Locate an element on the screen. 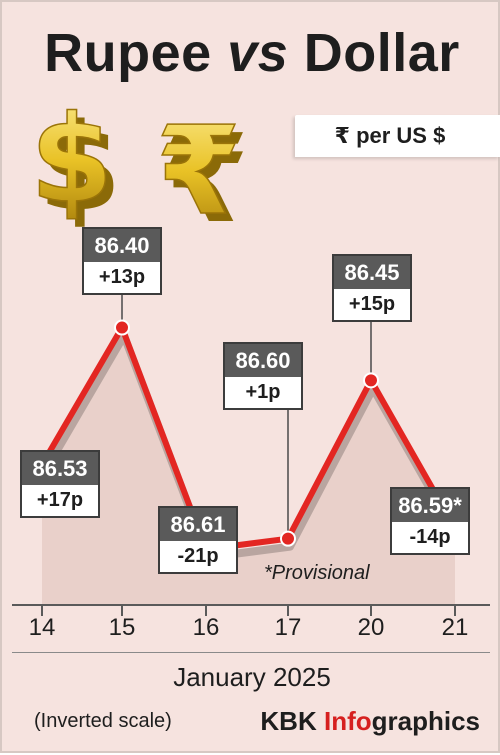  x-tick-label: 21 is located at coordinates (455, 627).